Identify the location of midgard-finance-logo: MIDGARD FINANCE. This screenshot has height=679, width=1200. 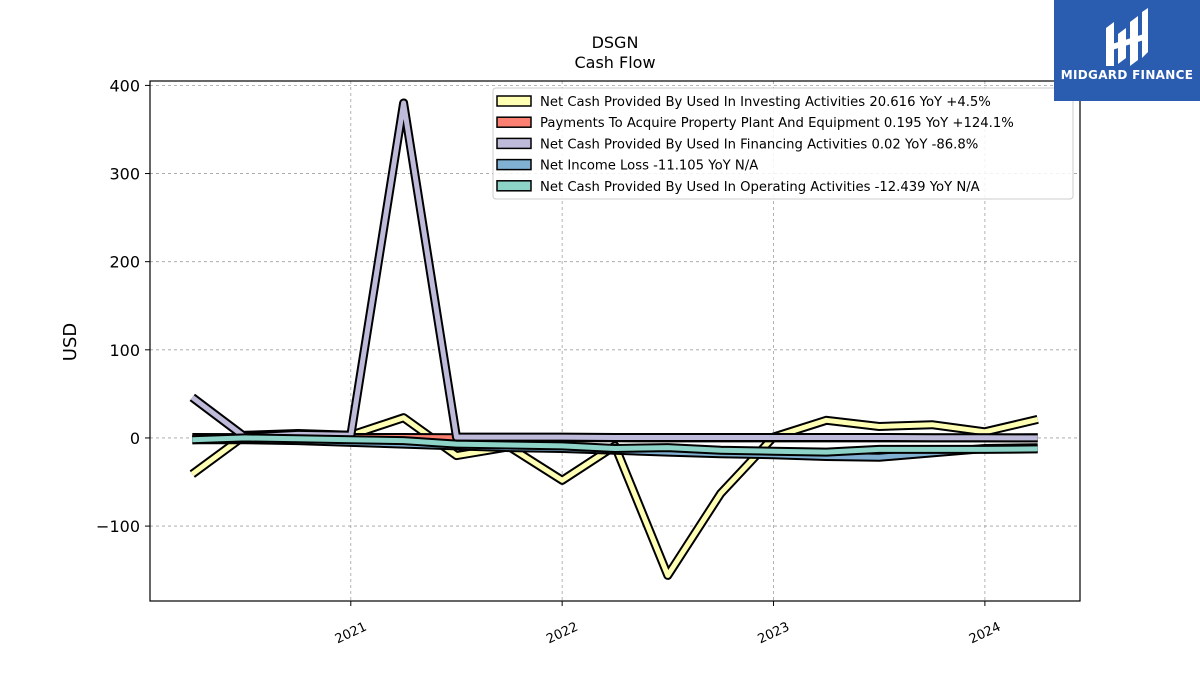
(1127, 50).